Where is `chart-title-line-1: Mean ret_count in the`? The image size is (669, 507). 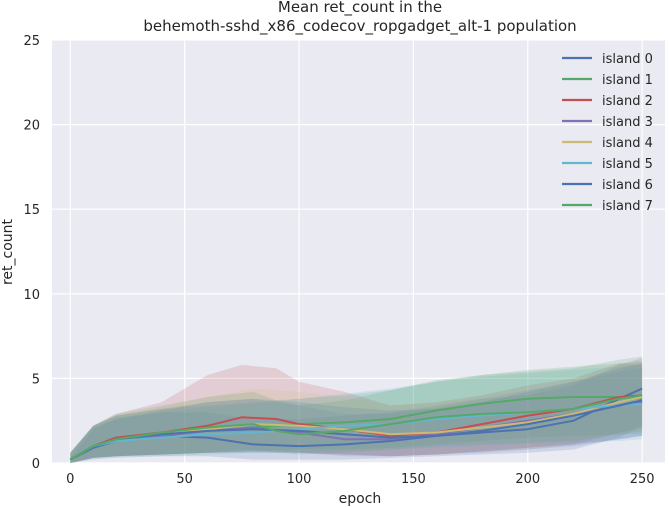
chart-title-line-1: Mean ret_count in the is located at coordinates (360, 8).